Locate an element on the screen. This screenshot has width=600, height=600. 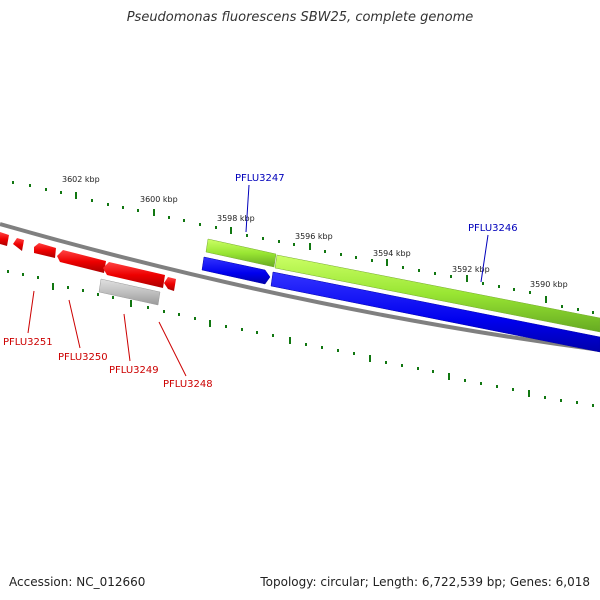
scale-label-3598: 3598 kbp is located at coordinates (236, 218).